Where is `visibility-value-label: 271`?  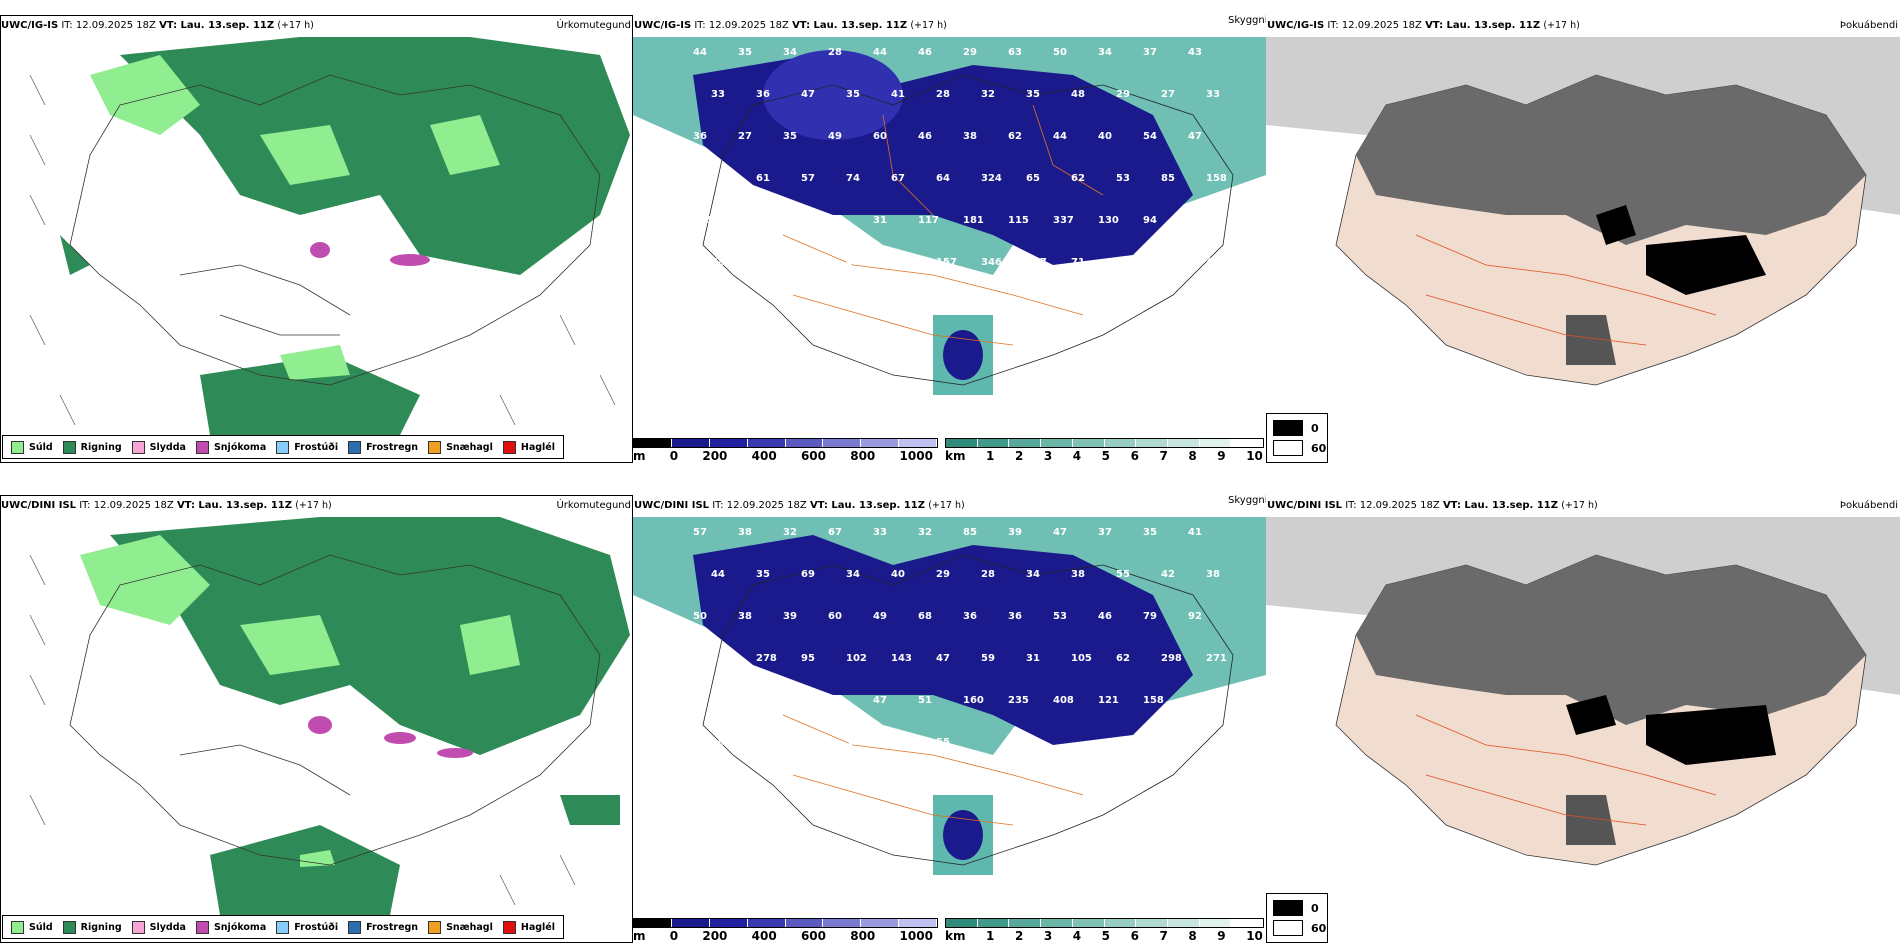
visibility-value-label: 271 is located at coordinates (1216, 658).